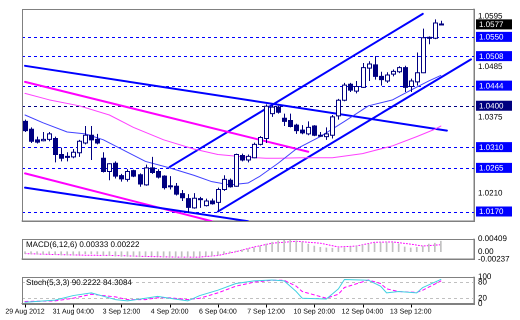  Describe the element at coordinates (491, 211) in the screenshot. I see `ref-line-label: 1.0170` at that location.